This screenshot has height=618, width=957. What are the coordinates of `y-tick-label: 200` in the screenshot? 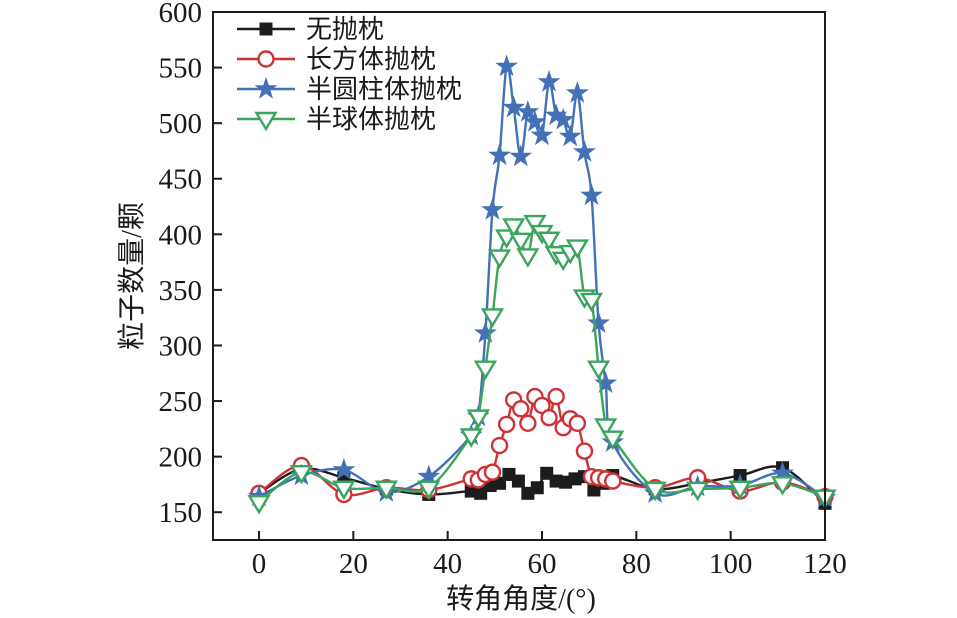 It's located at (181, 458).